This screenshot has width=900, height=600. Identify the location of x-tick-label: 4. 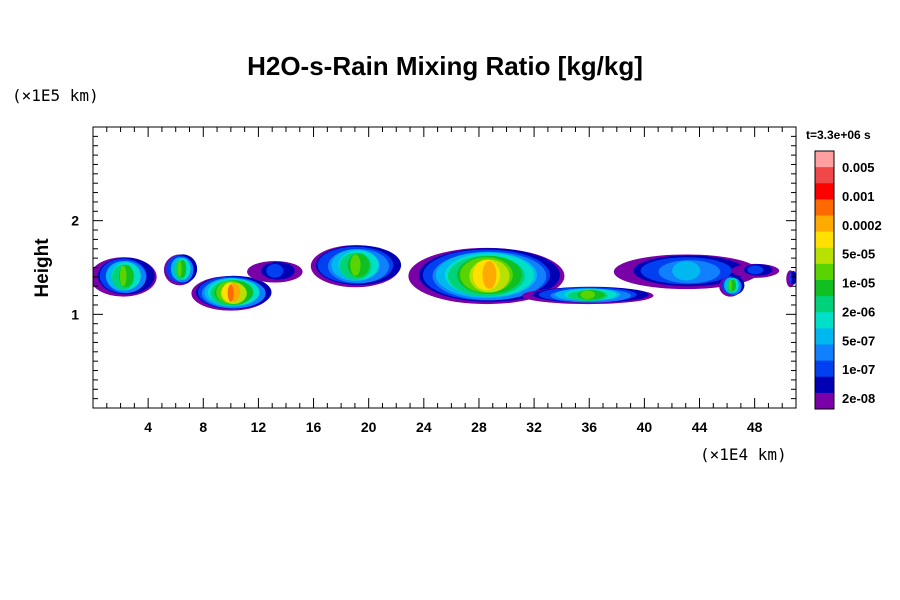
(148, 427).